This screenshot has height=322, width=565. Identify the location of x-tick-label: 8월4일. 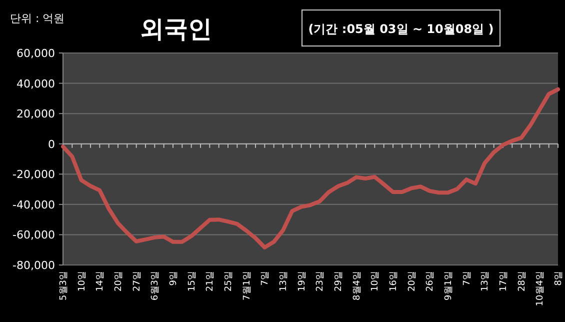
(357, 285).